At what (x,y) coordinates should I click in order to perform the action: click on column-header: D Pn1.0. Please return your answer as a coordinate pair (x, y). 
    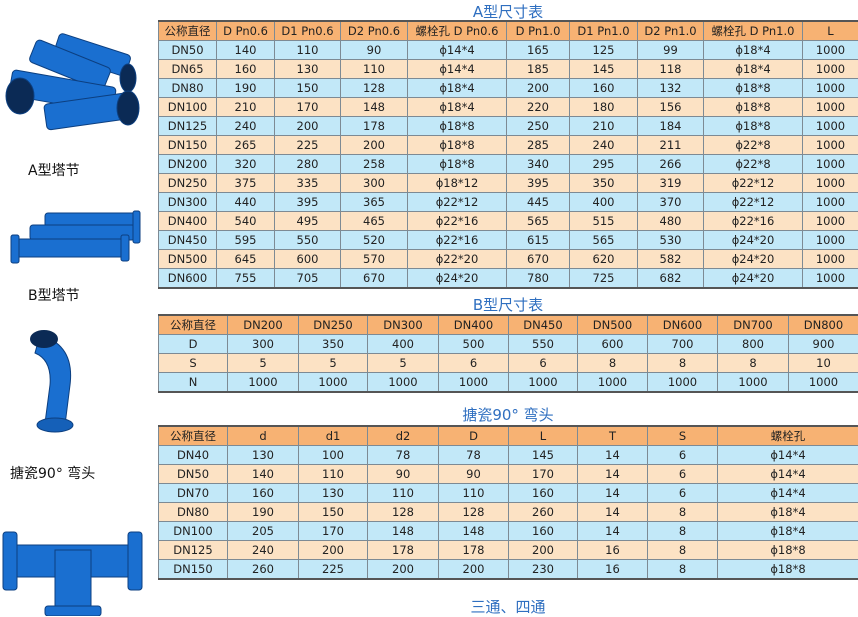
    Looking at the image, I should click on (538, 31).